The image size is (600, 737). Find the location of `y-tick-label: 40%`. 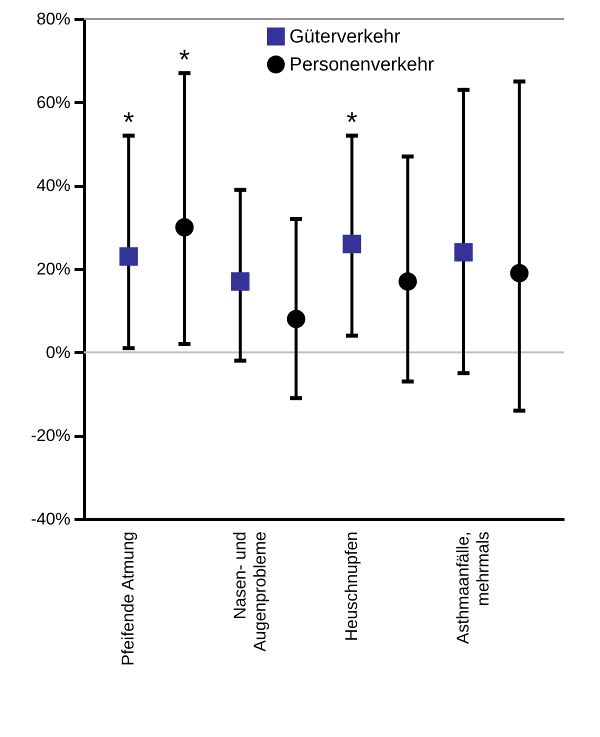

y-tick-label: 40% is located at coordinates (53, 186).